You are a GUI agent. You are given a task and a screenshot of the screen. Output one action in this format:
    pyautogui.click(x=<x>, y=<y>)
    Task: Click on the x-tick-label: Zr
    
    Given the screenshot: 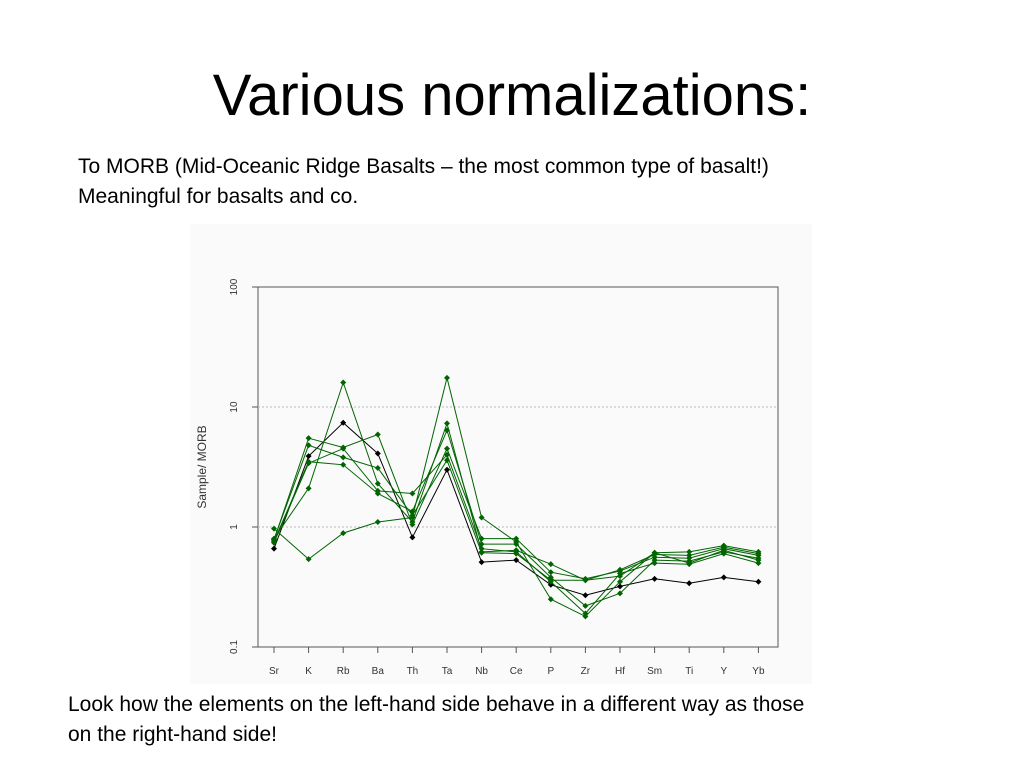 What is the action you would take?
    pyautogui.click(x=586, y=671)
    